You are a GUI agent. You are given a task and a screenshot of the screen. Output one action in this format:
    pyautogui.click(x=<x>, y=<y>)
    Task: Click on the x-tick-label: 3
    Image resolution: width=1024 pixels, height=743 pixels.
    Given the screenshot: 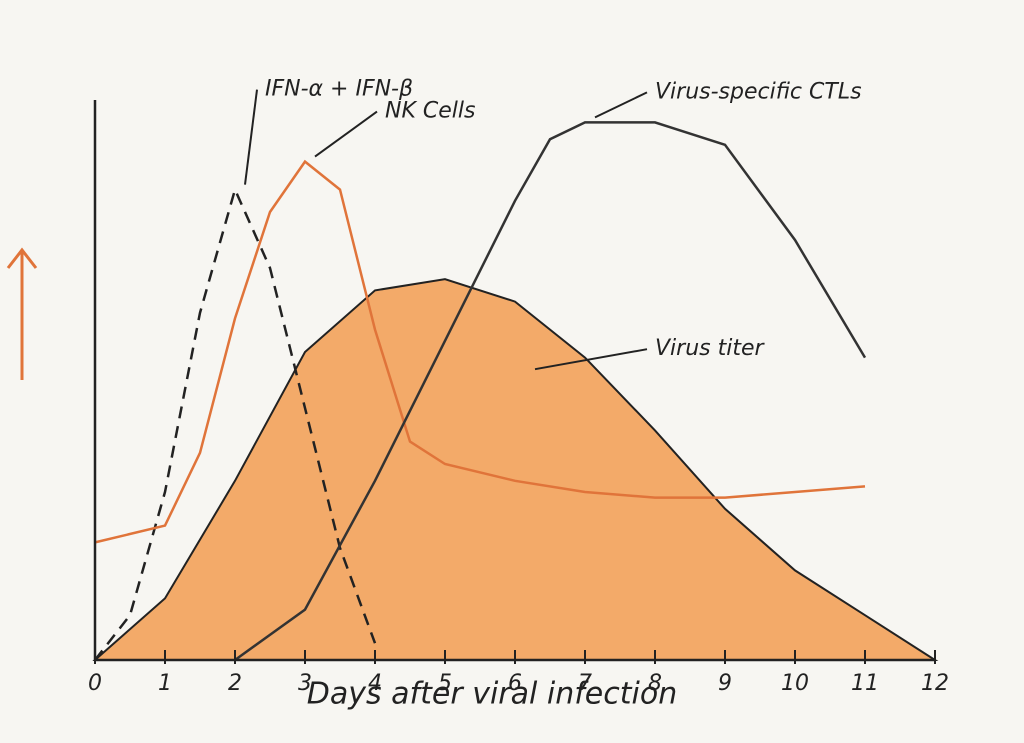 What is the action you would take?
    pyautogui.click(x=305, y=683)
    